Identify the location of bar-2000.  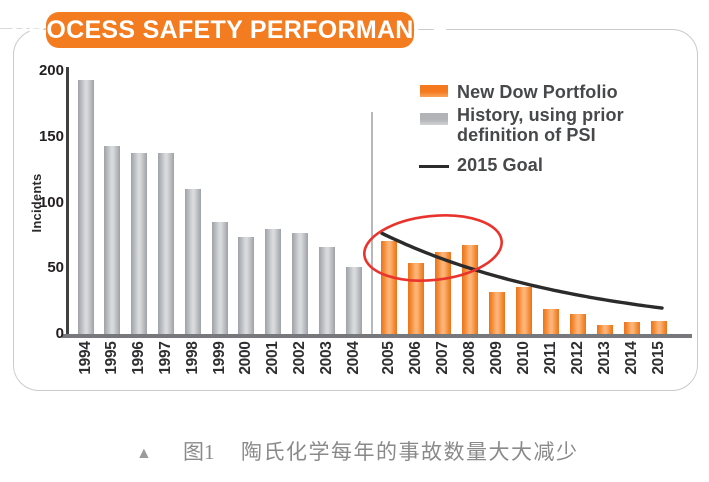
(246, 285).